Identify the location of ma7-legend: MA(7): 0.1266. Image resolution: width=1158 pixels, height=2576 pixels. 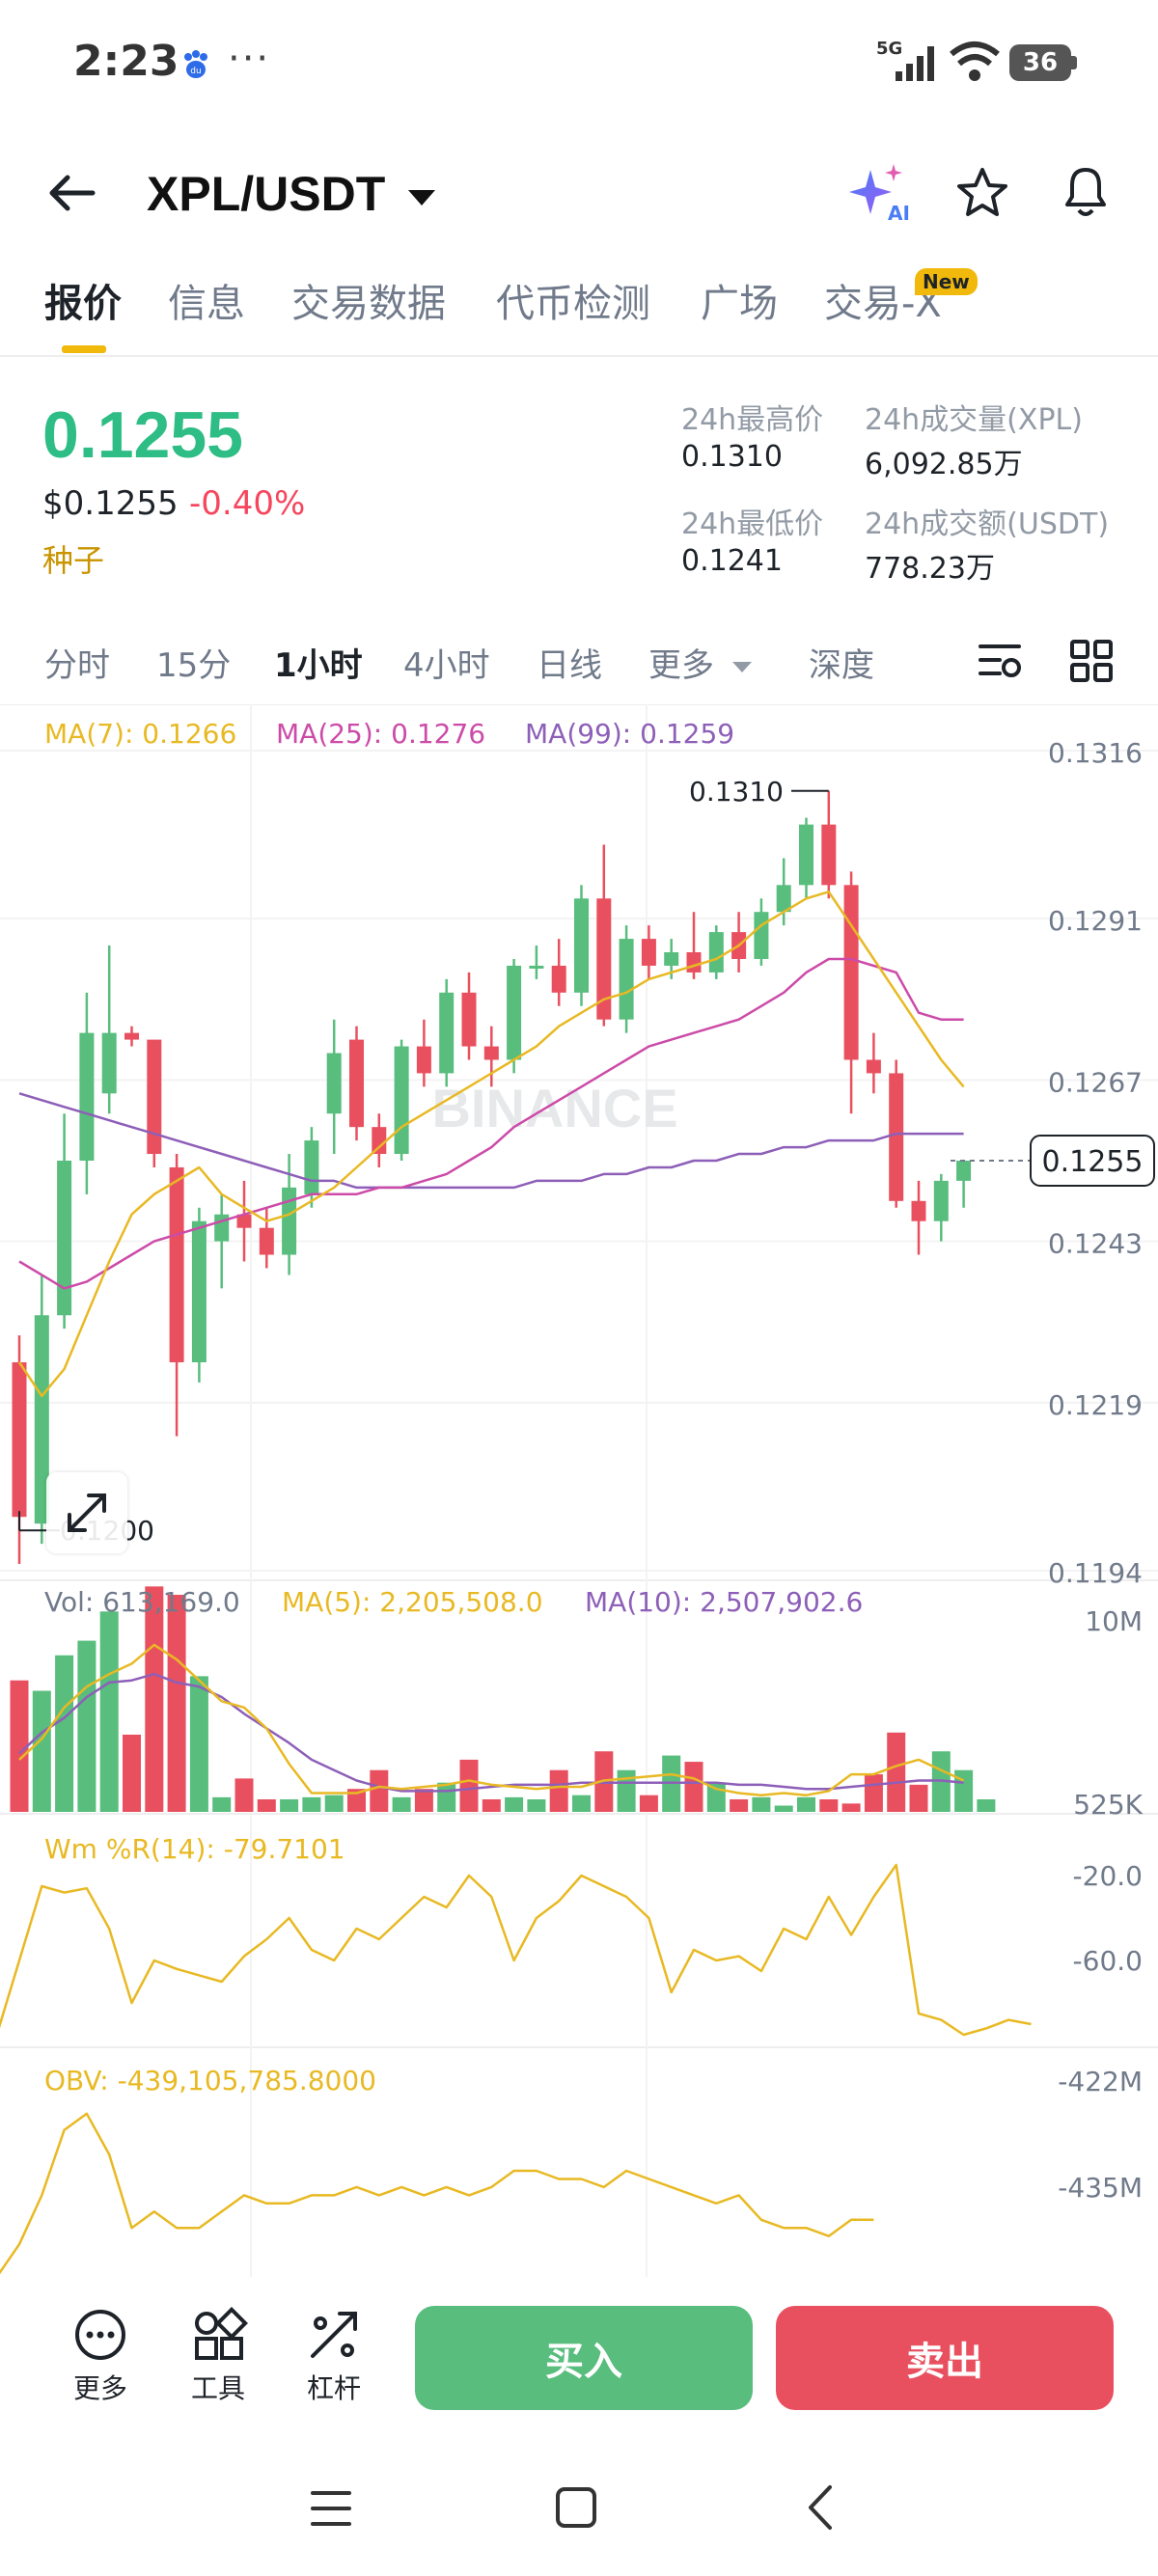
(140, 734).